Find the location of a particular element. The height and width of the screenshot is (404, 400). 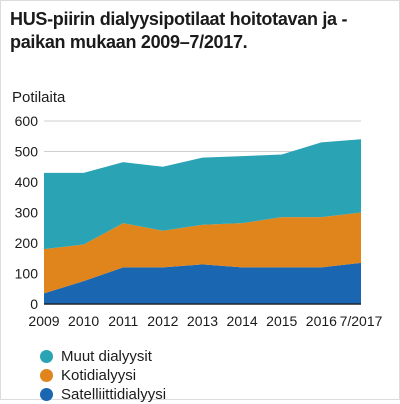

x-tick-label-2010: 2010 is located at coordinates (83, 321).